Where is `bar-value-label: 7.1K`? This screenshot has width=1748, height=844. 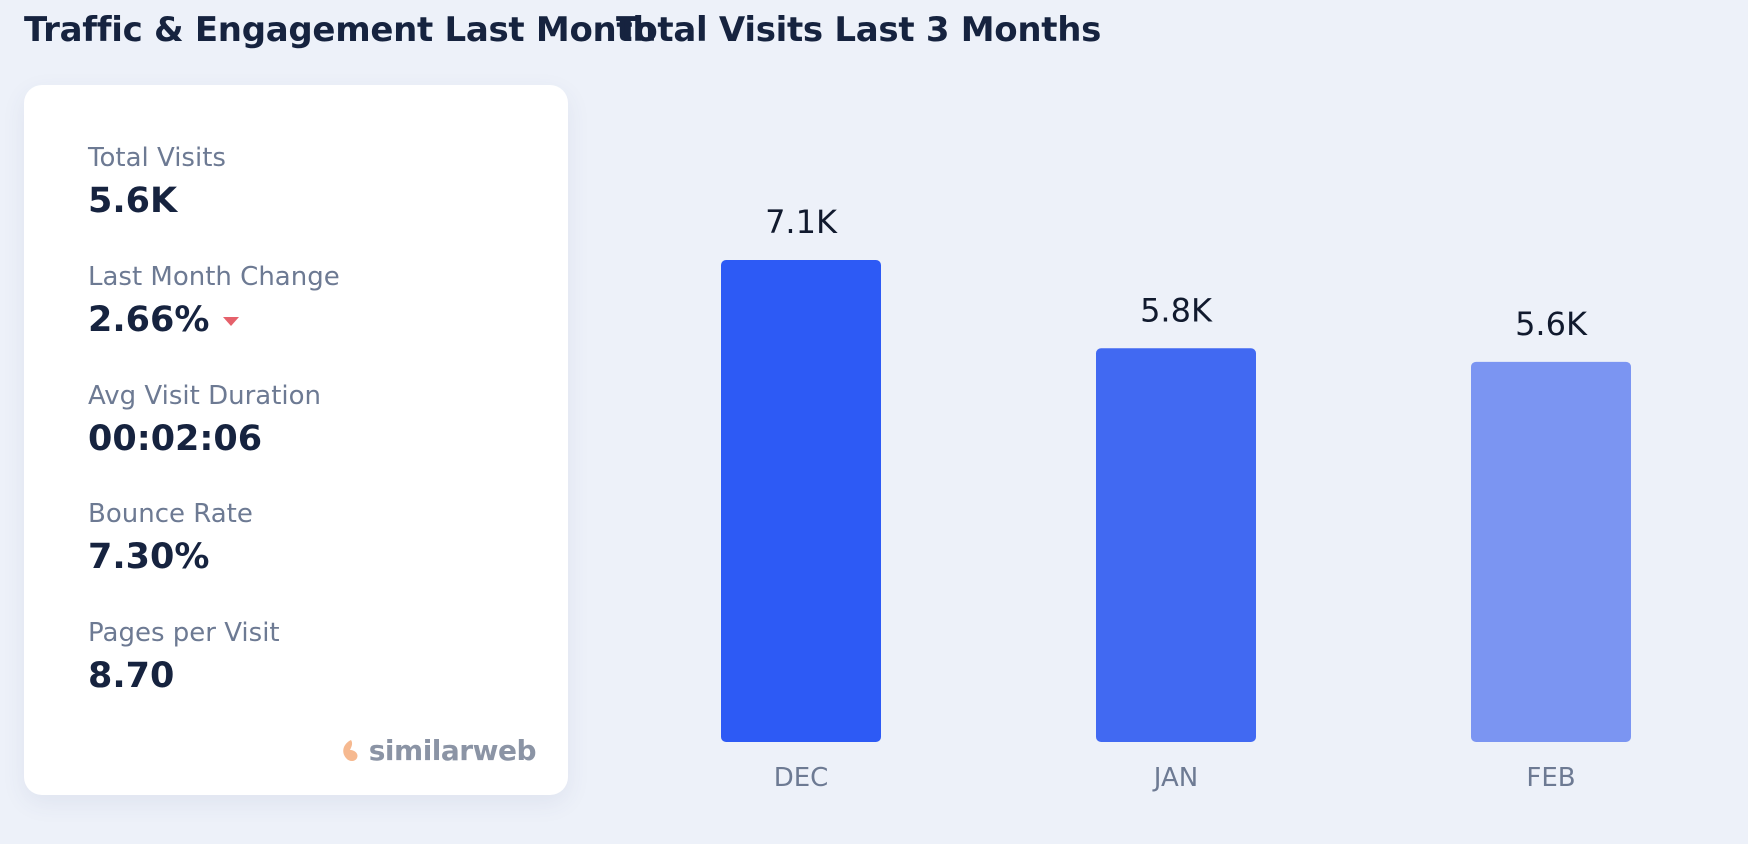
bar-value-label: 7.1K is located at coordinates (801, 222).